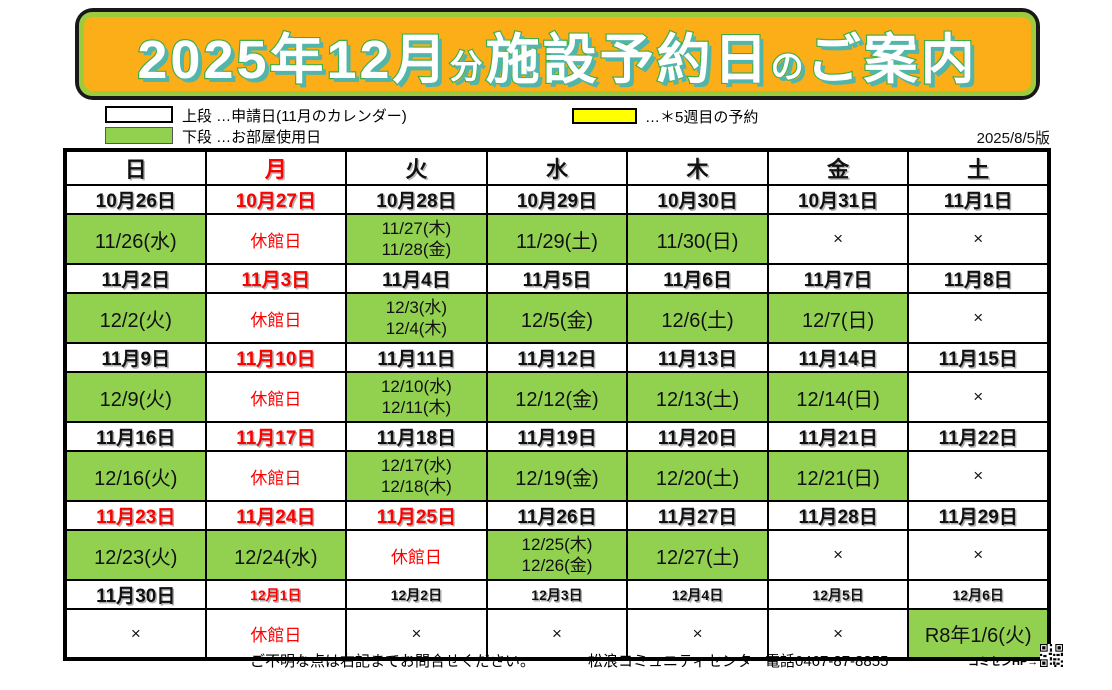 This screenshot has width=1112, height=690. Describe the element at coordinates (697, 515) in the screenshot. I see `application-date-cell: 11月27日` at that location.